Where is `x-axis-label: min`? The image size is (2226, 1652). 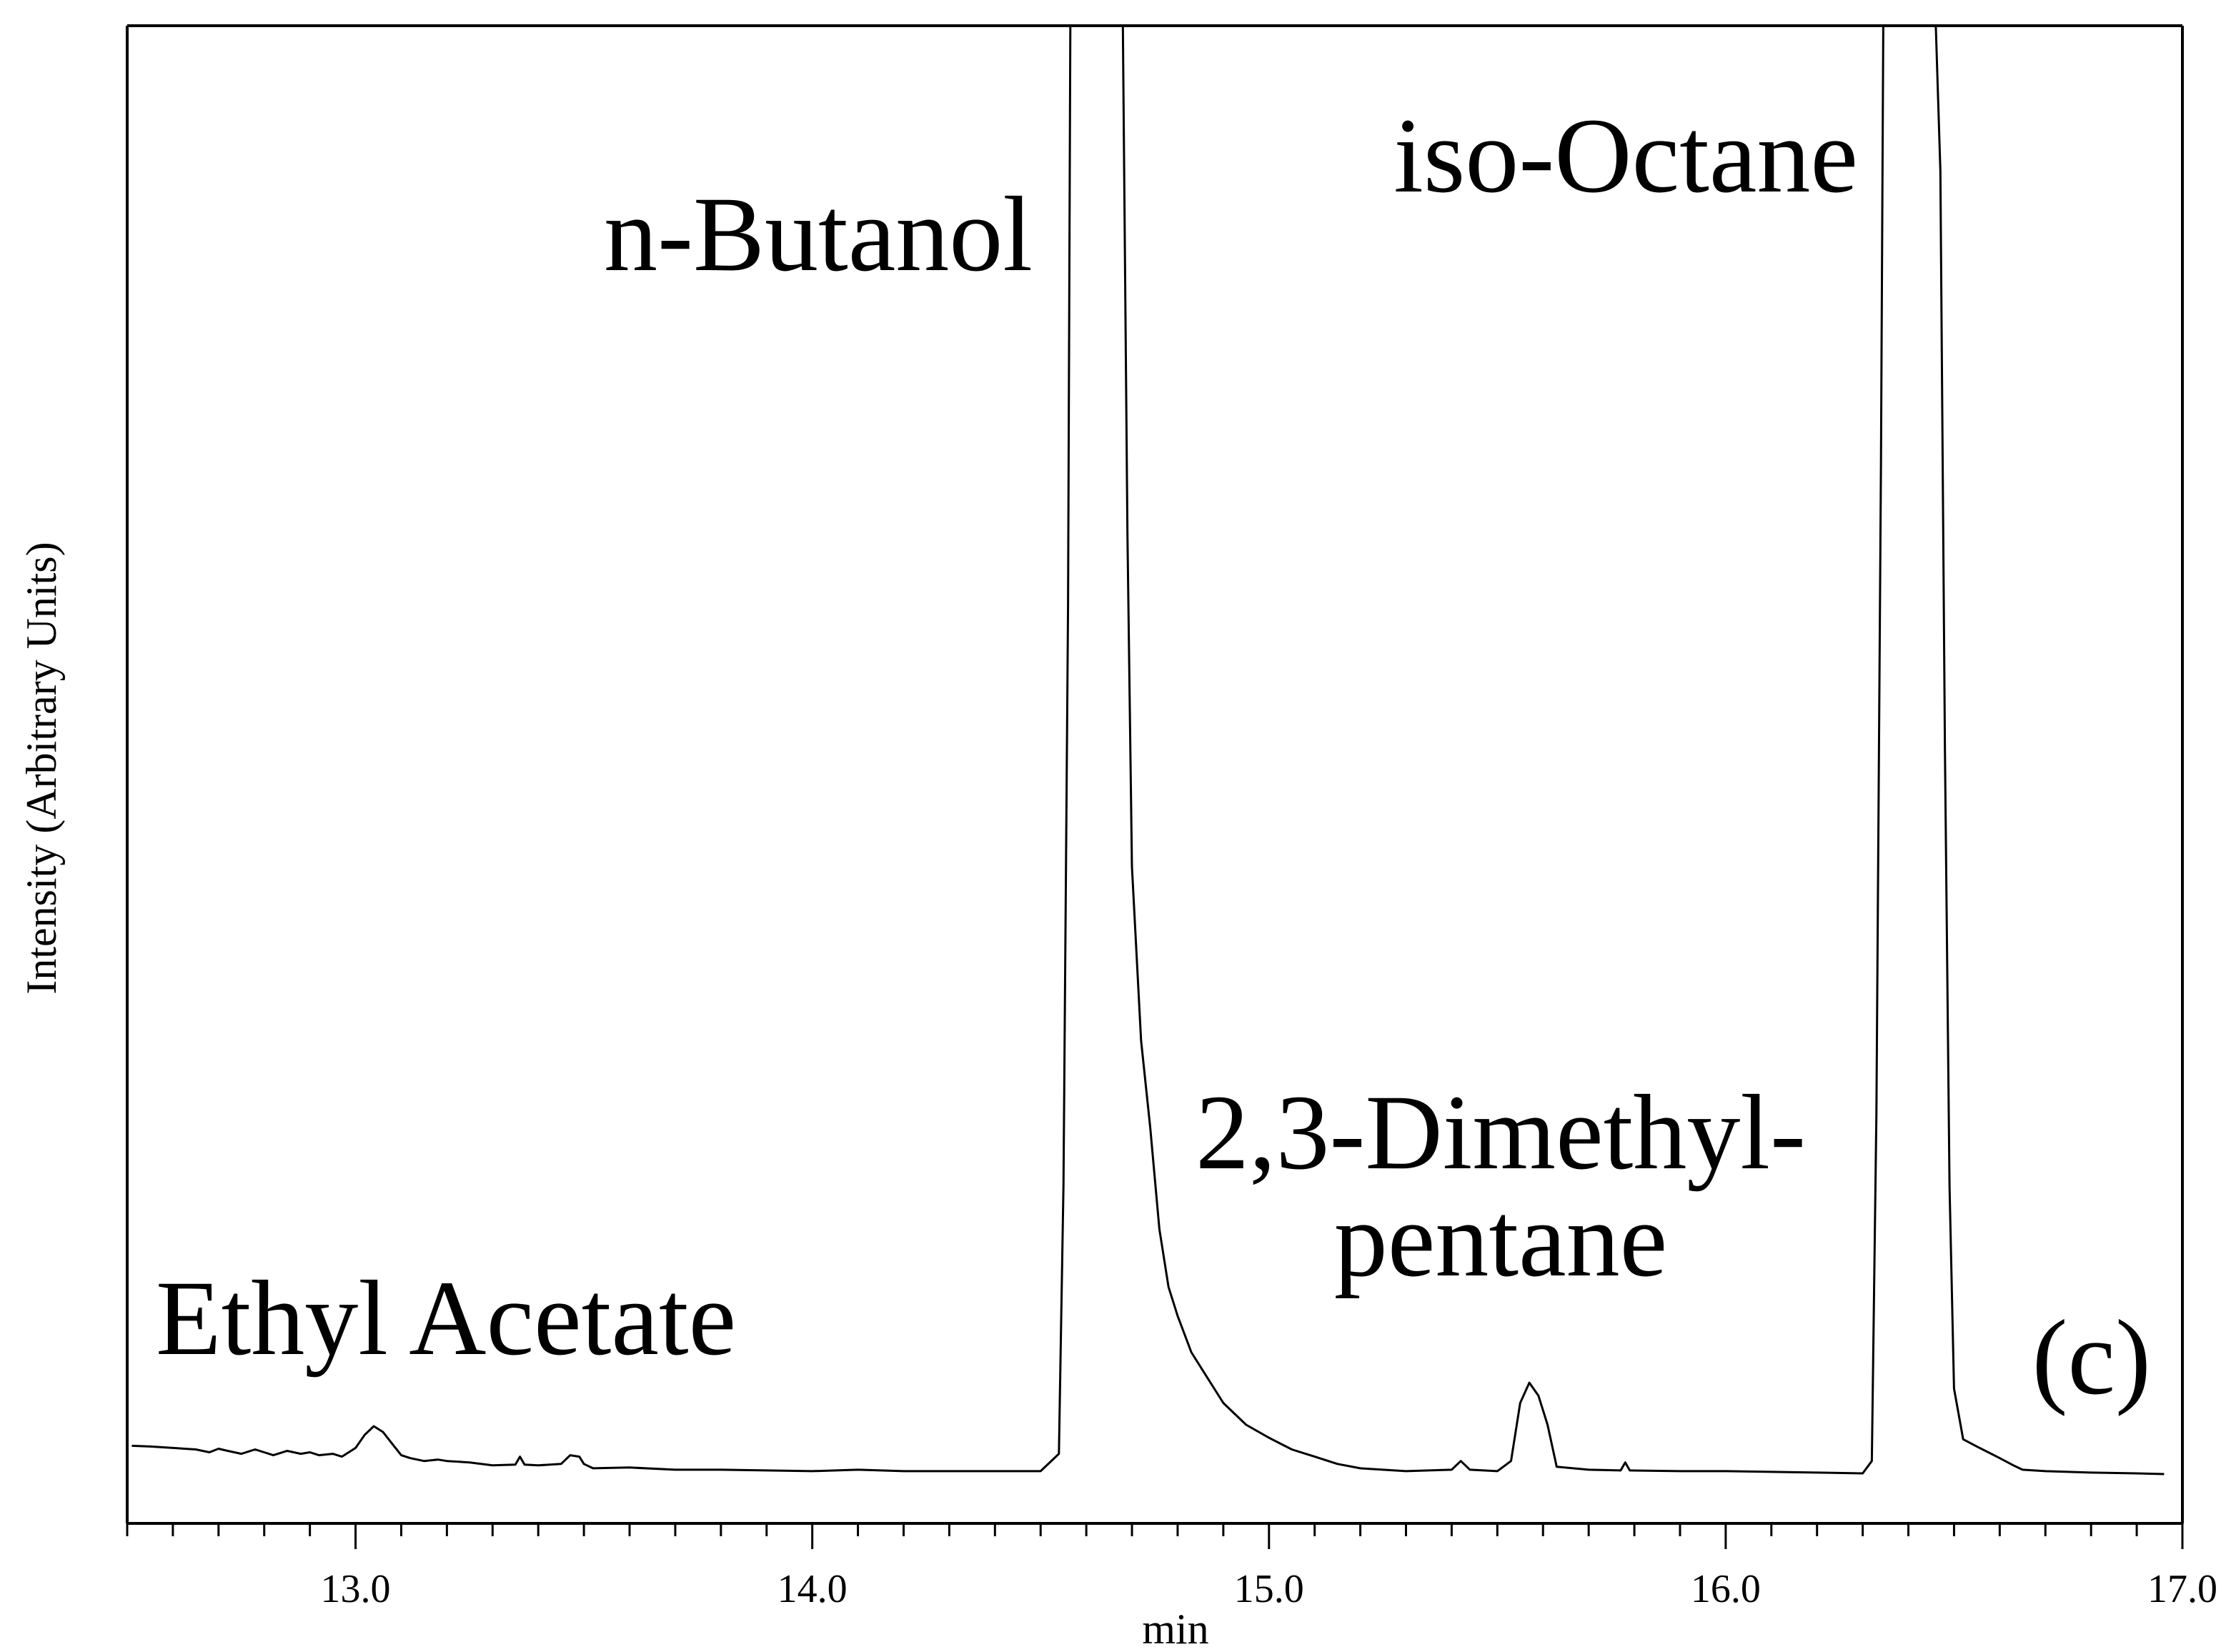 x-axis-label: min is located at coordinates (1175, 1629).